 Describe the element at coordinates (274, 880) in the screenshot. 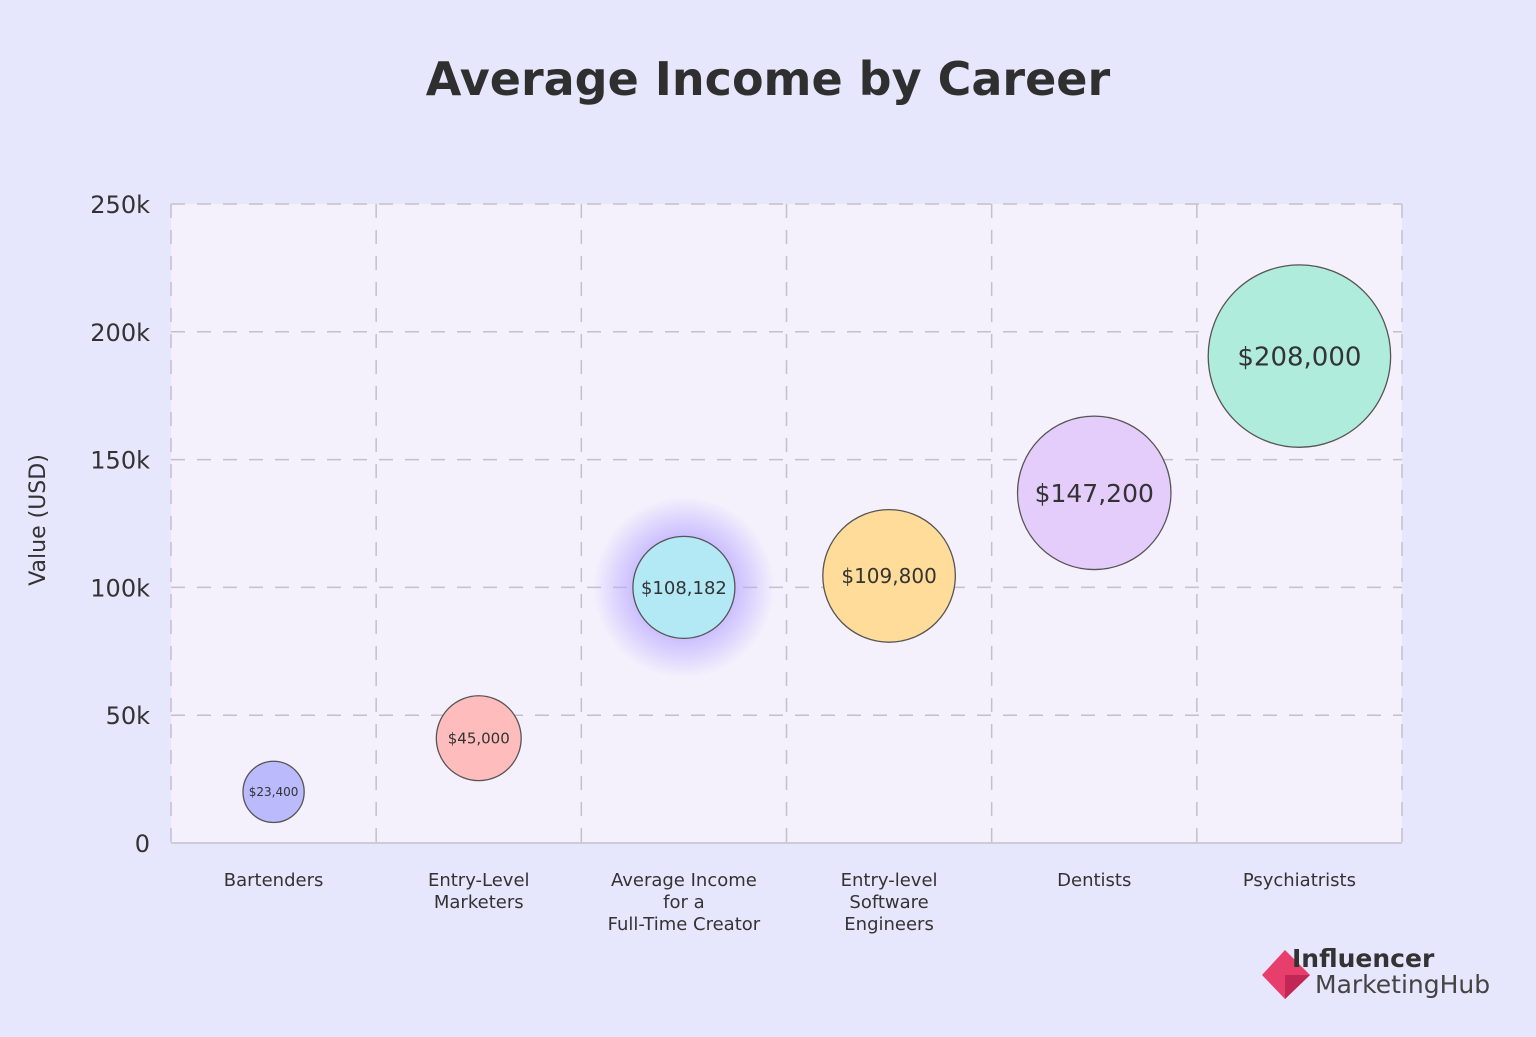

I see `x-tick-label: Bartenders` at that location.